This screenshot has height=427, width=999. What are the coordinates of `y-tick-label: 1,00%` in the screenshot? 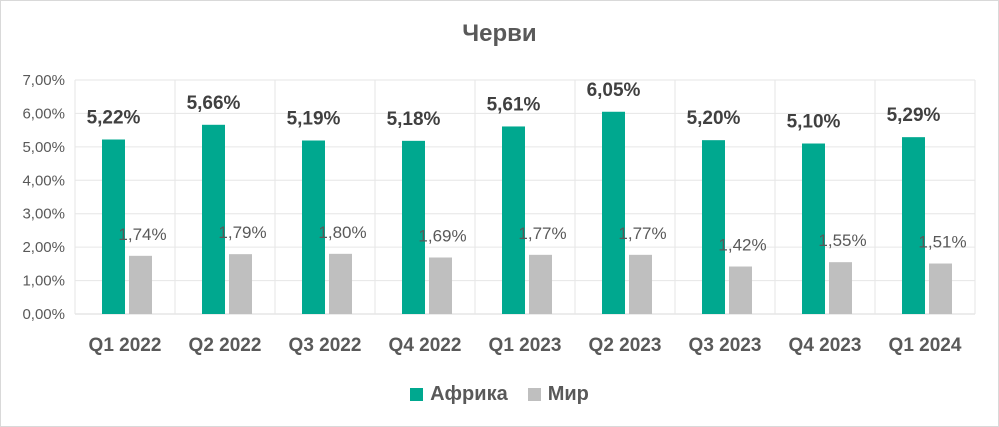 It's located at (43, 281).